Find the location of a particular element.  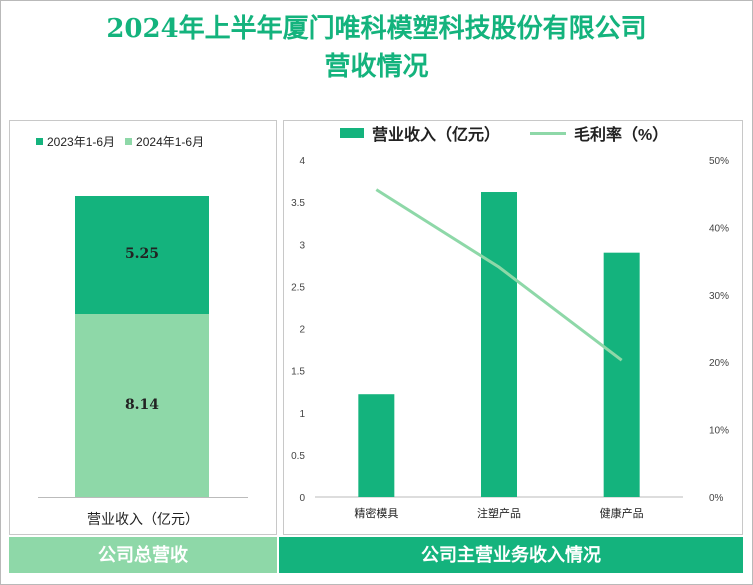

y-tick-label: 1 is located at coordinates (302, 414).